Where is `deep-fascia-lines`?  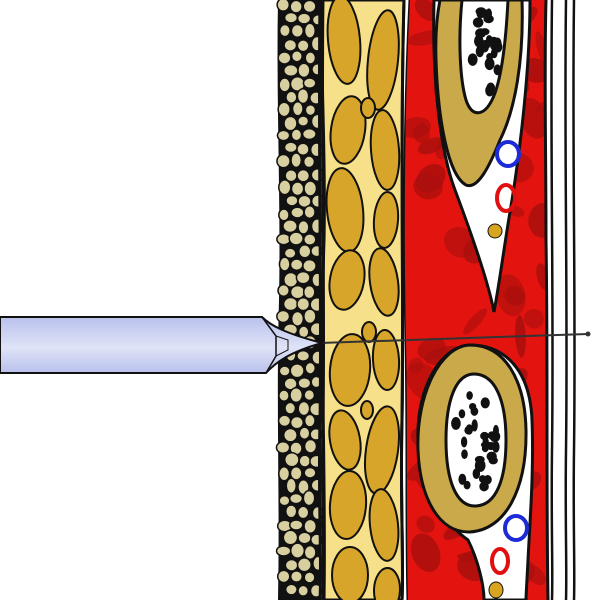 deep-fascia-lines is located at coordinates (563, 300).